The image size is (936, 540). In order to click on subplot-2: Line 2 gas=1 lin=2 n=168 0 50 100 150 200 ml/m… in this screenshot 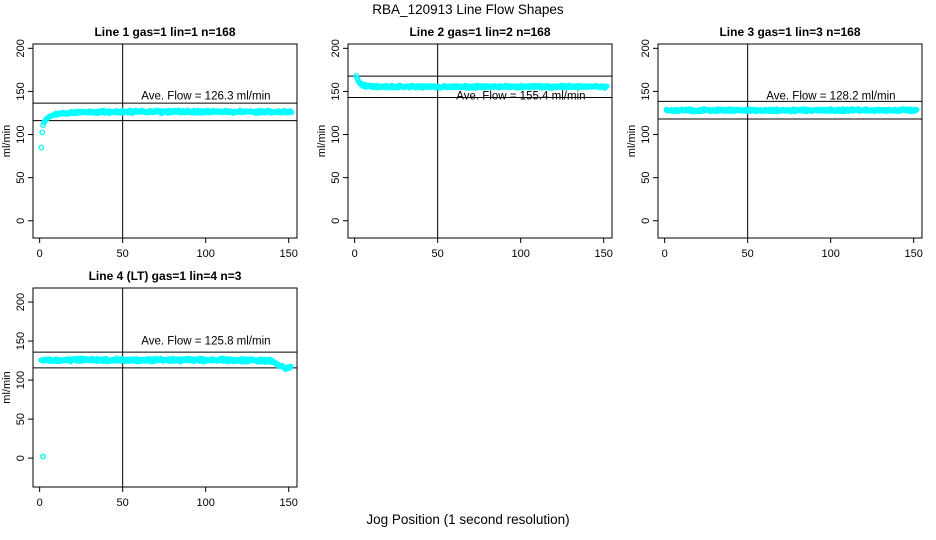, I will do `click(464, 142)`.